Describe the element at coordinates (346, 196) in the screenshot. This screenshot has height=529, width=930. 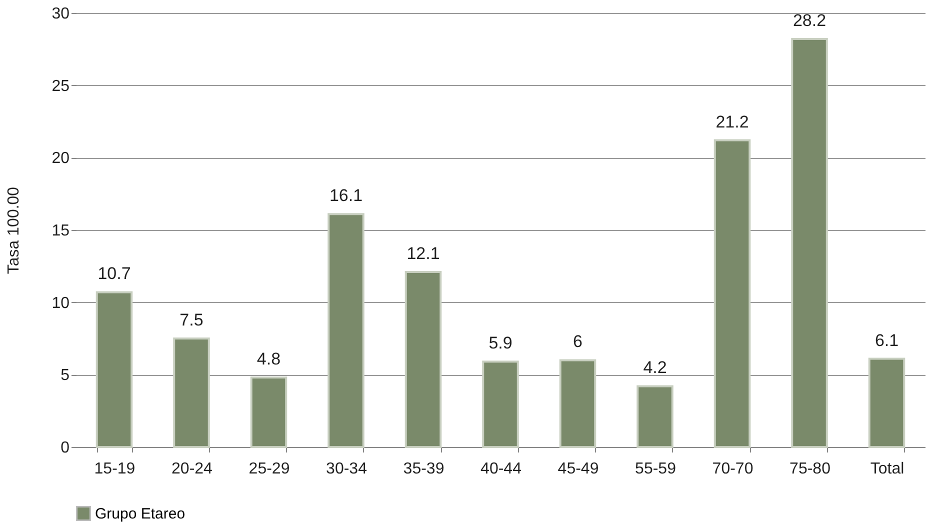
I see `data-label: 16.1` at that location.